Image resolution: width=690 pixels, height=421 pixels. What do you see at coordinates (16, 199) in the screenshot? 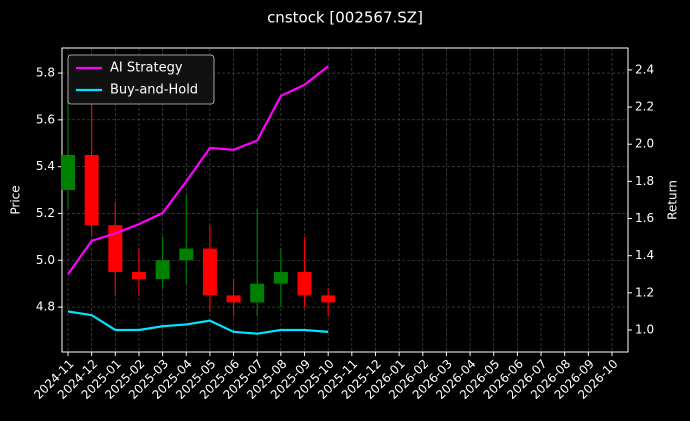
I see `y-axis-label: Price` at bounding box center [16, 199].